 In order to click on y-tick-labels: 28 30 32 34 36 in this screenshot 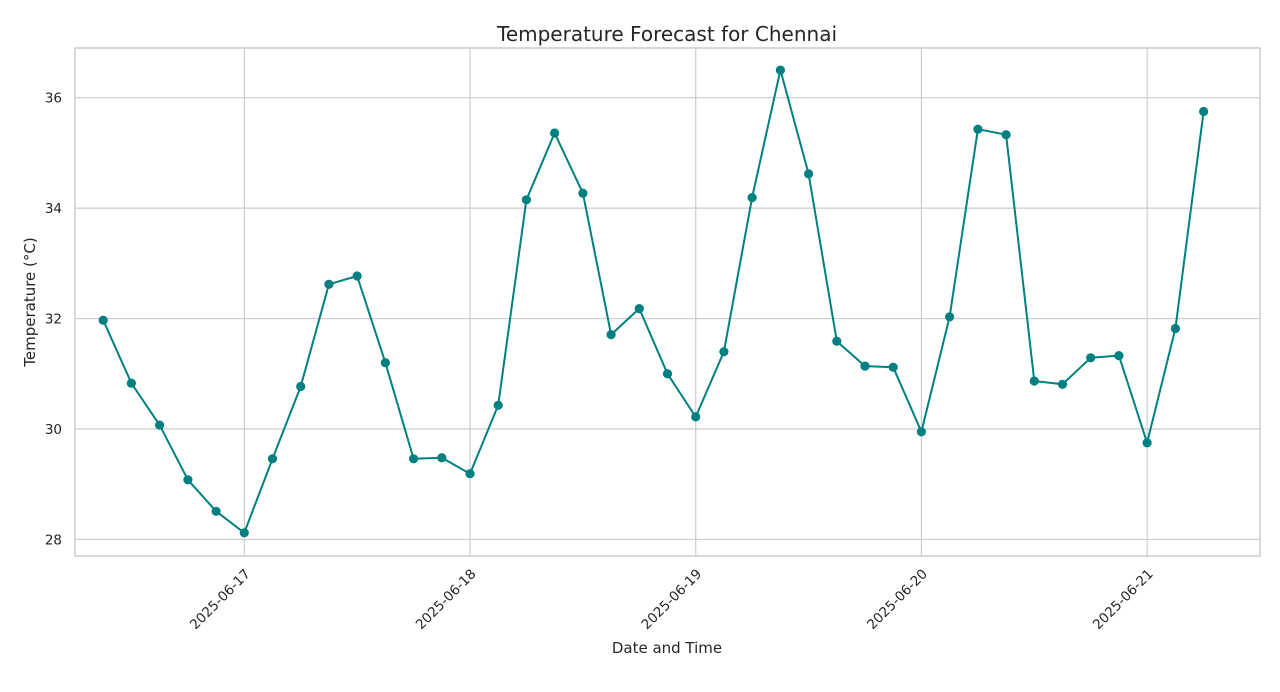, I will do `click(53, 320)`.